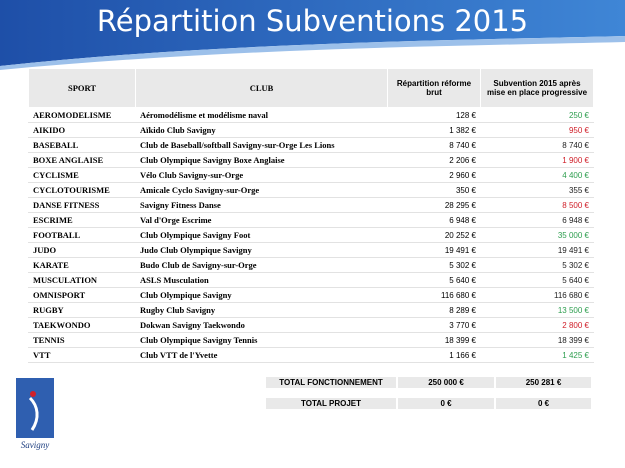 This screenshot has width=625, height=468. Describe the element at coordinates (537, 145) in the screenshot. I see `subvention-cell: 8 740 €` at that location.